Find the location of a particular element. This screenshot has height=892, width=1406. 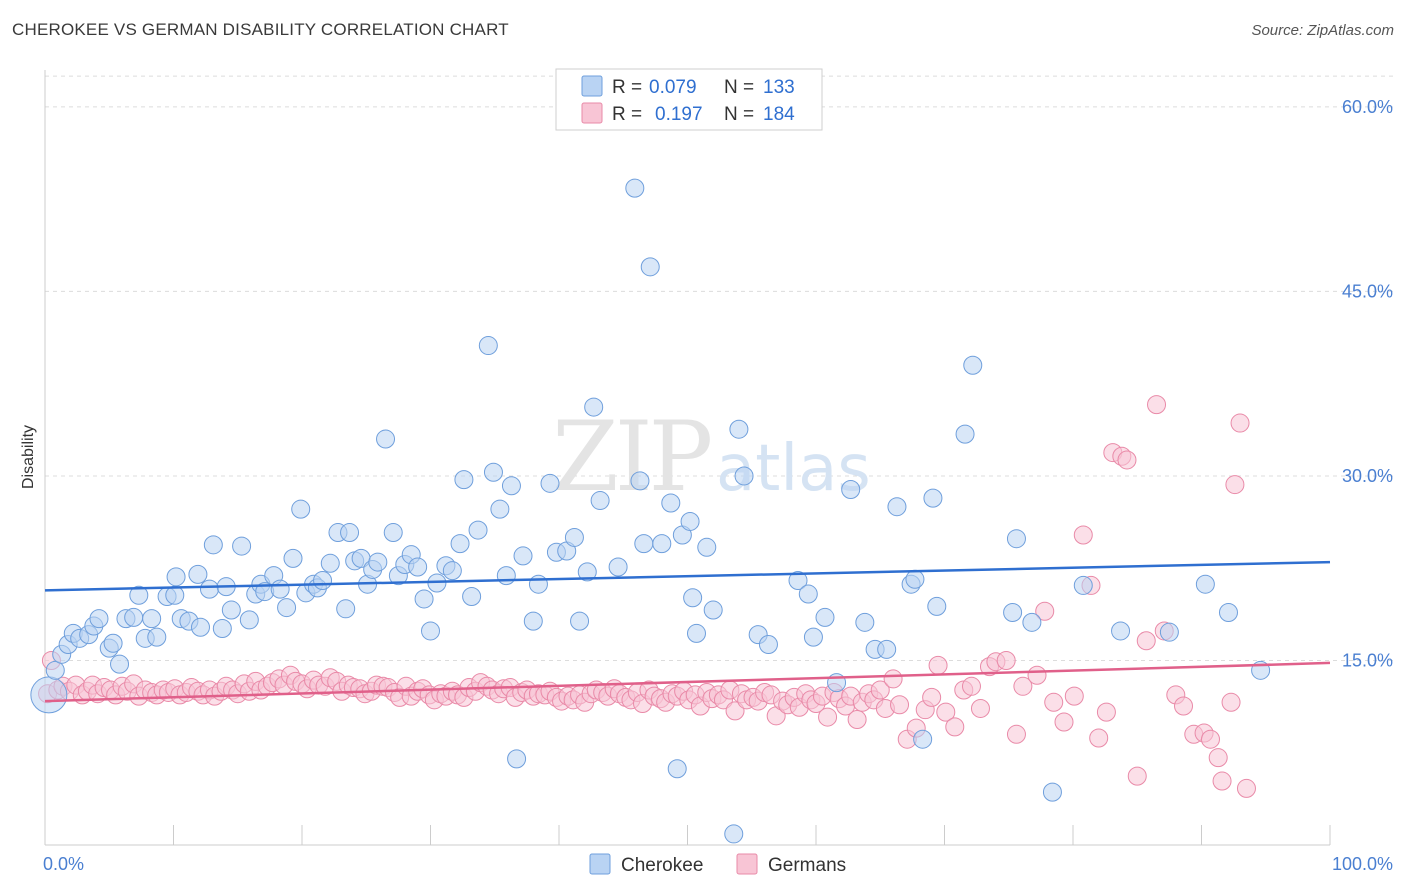

legend: R = 0.079 N = 133 R = 0.197 N = 184 is located at coordinates (689, 99).